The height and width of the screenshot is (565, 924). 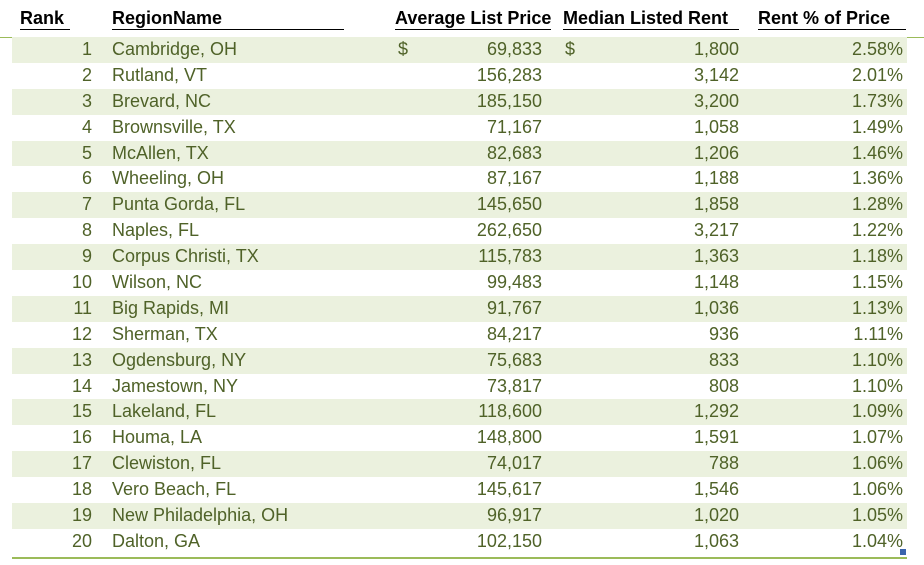 I want to click on cell-rank: 17, so click(x=81, y=463).